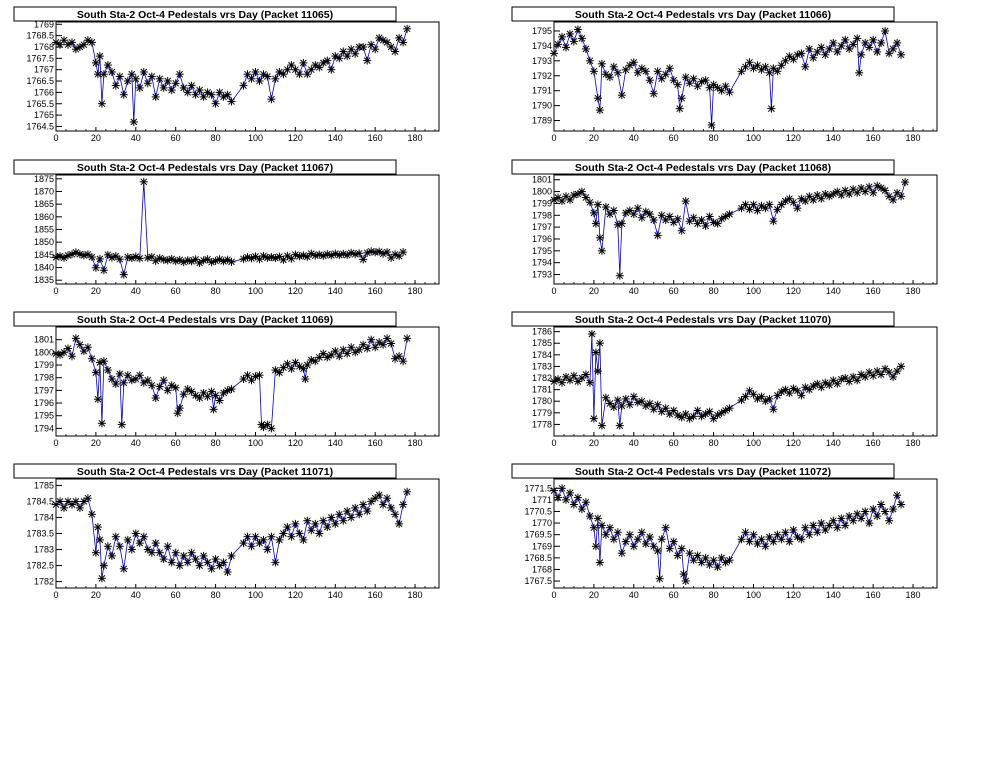 Image resolution: width=996 pixels, height=762 pixels. I want to click on y-tick-label: 1771.5, so click(538, 488).